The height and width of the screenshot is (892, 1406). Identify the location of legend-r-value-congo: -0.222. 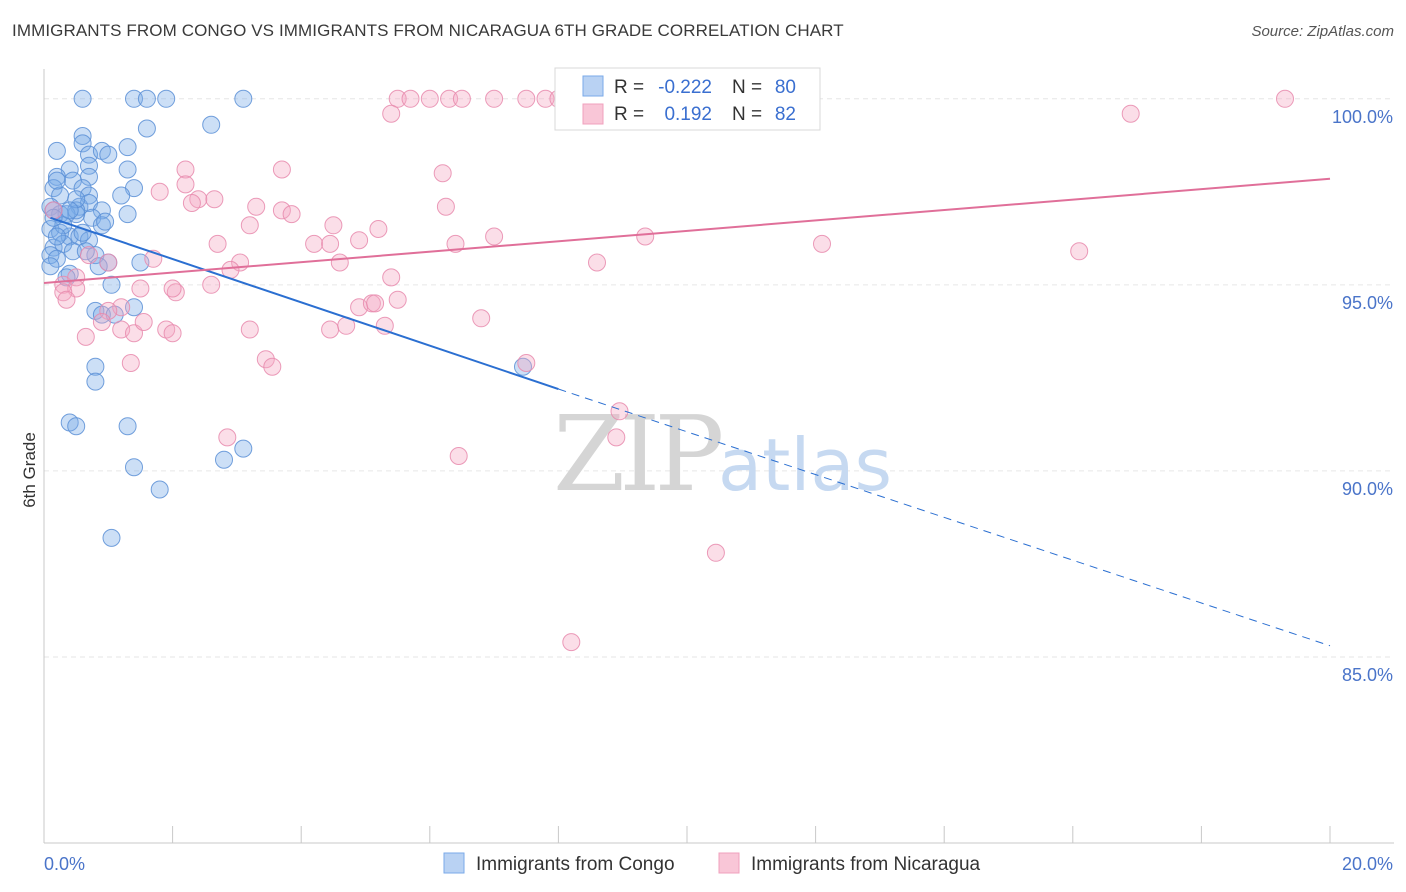
(685, 87).